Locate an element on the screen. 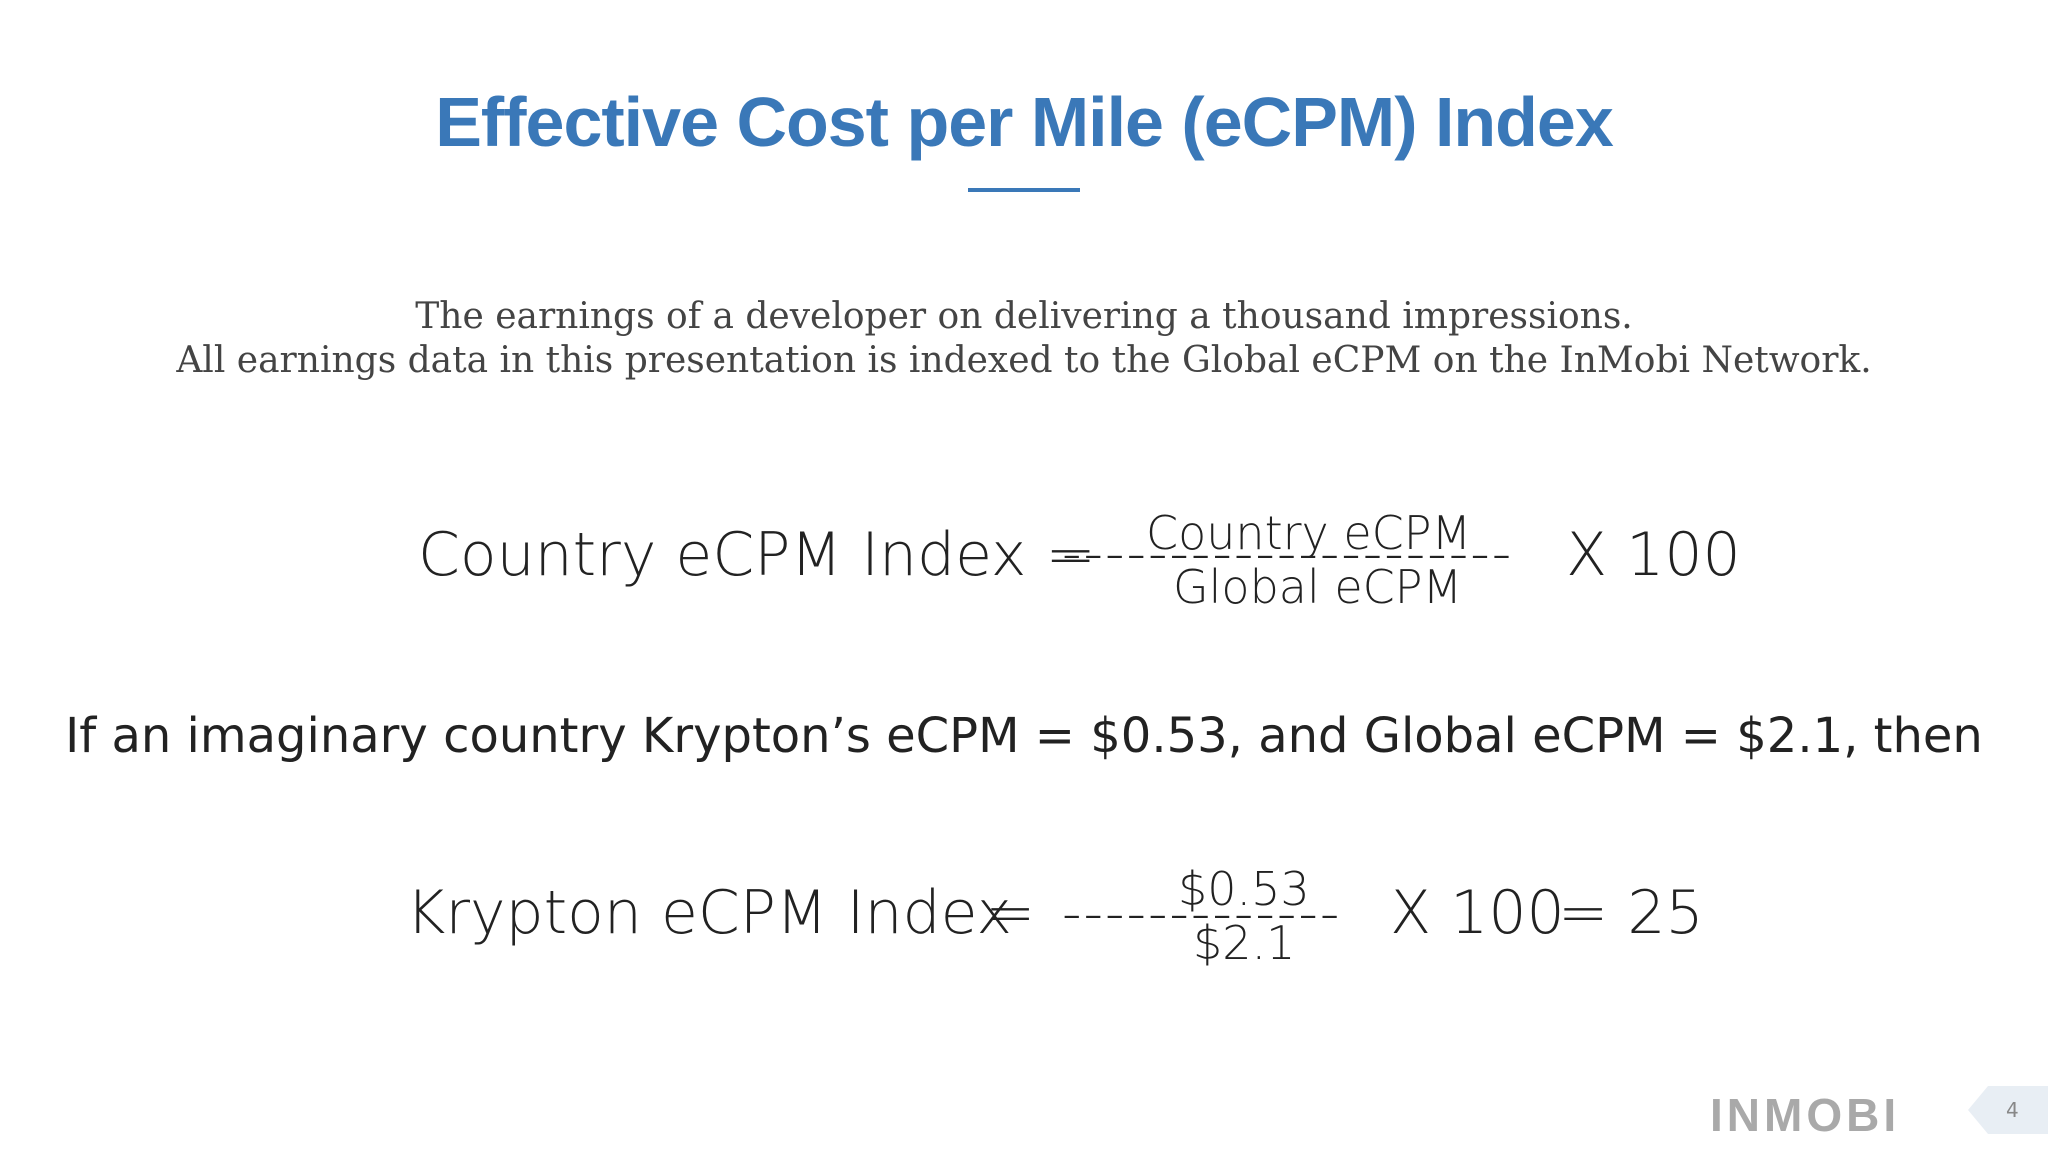 The width and height of the screenshot is (2048, 1152). calculation-denominator: $2.1 is located at coordinates (1244, 943).